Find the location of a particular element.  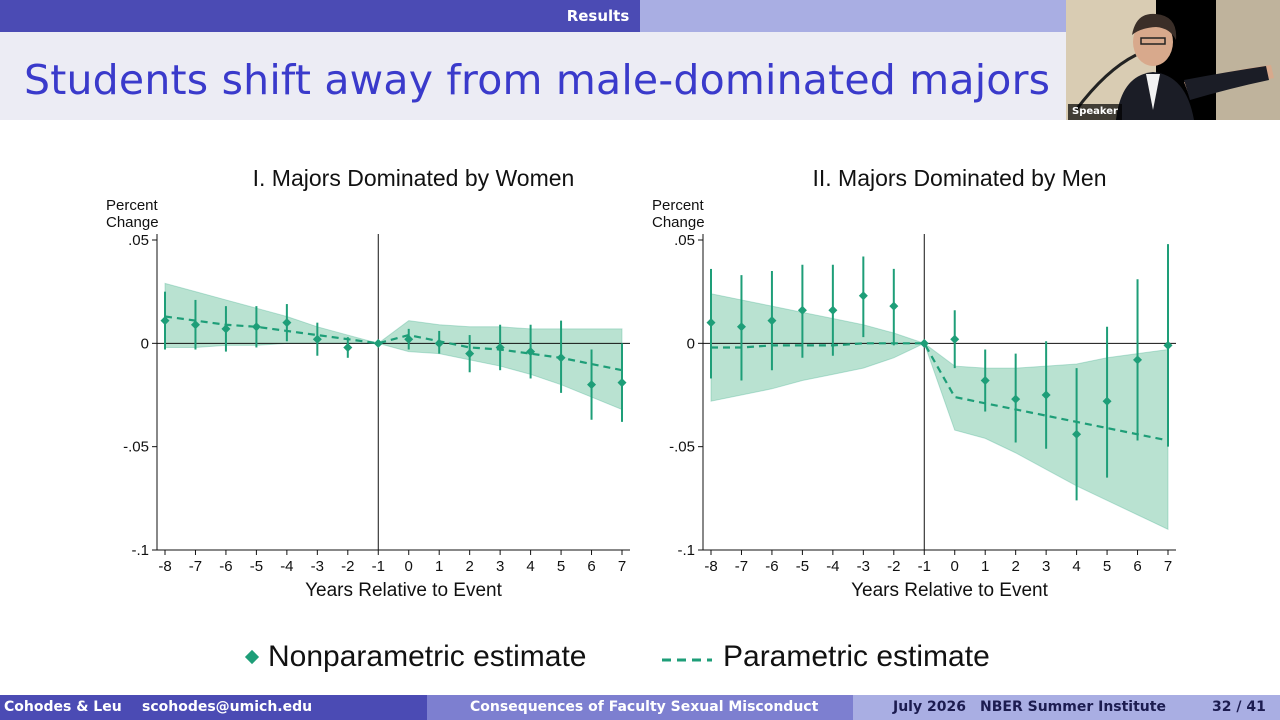

legend-label-parametric: Parametric estimate is located at coordinates (856, 656).